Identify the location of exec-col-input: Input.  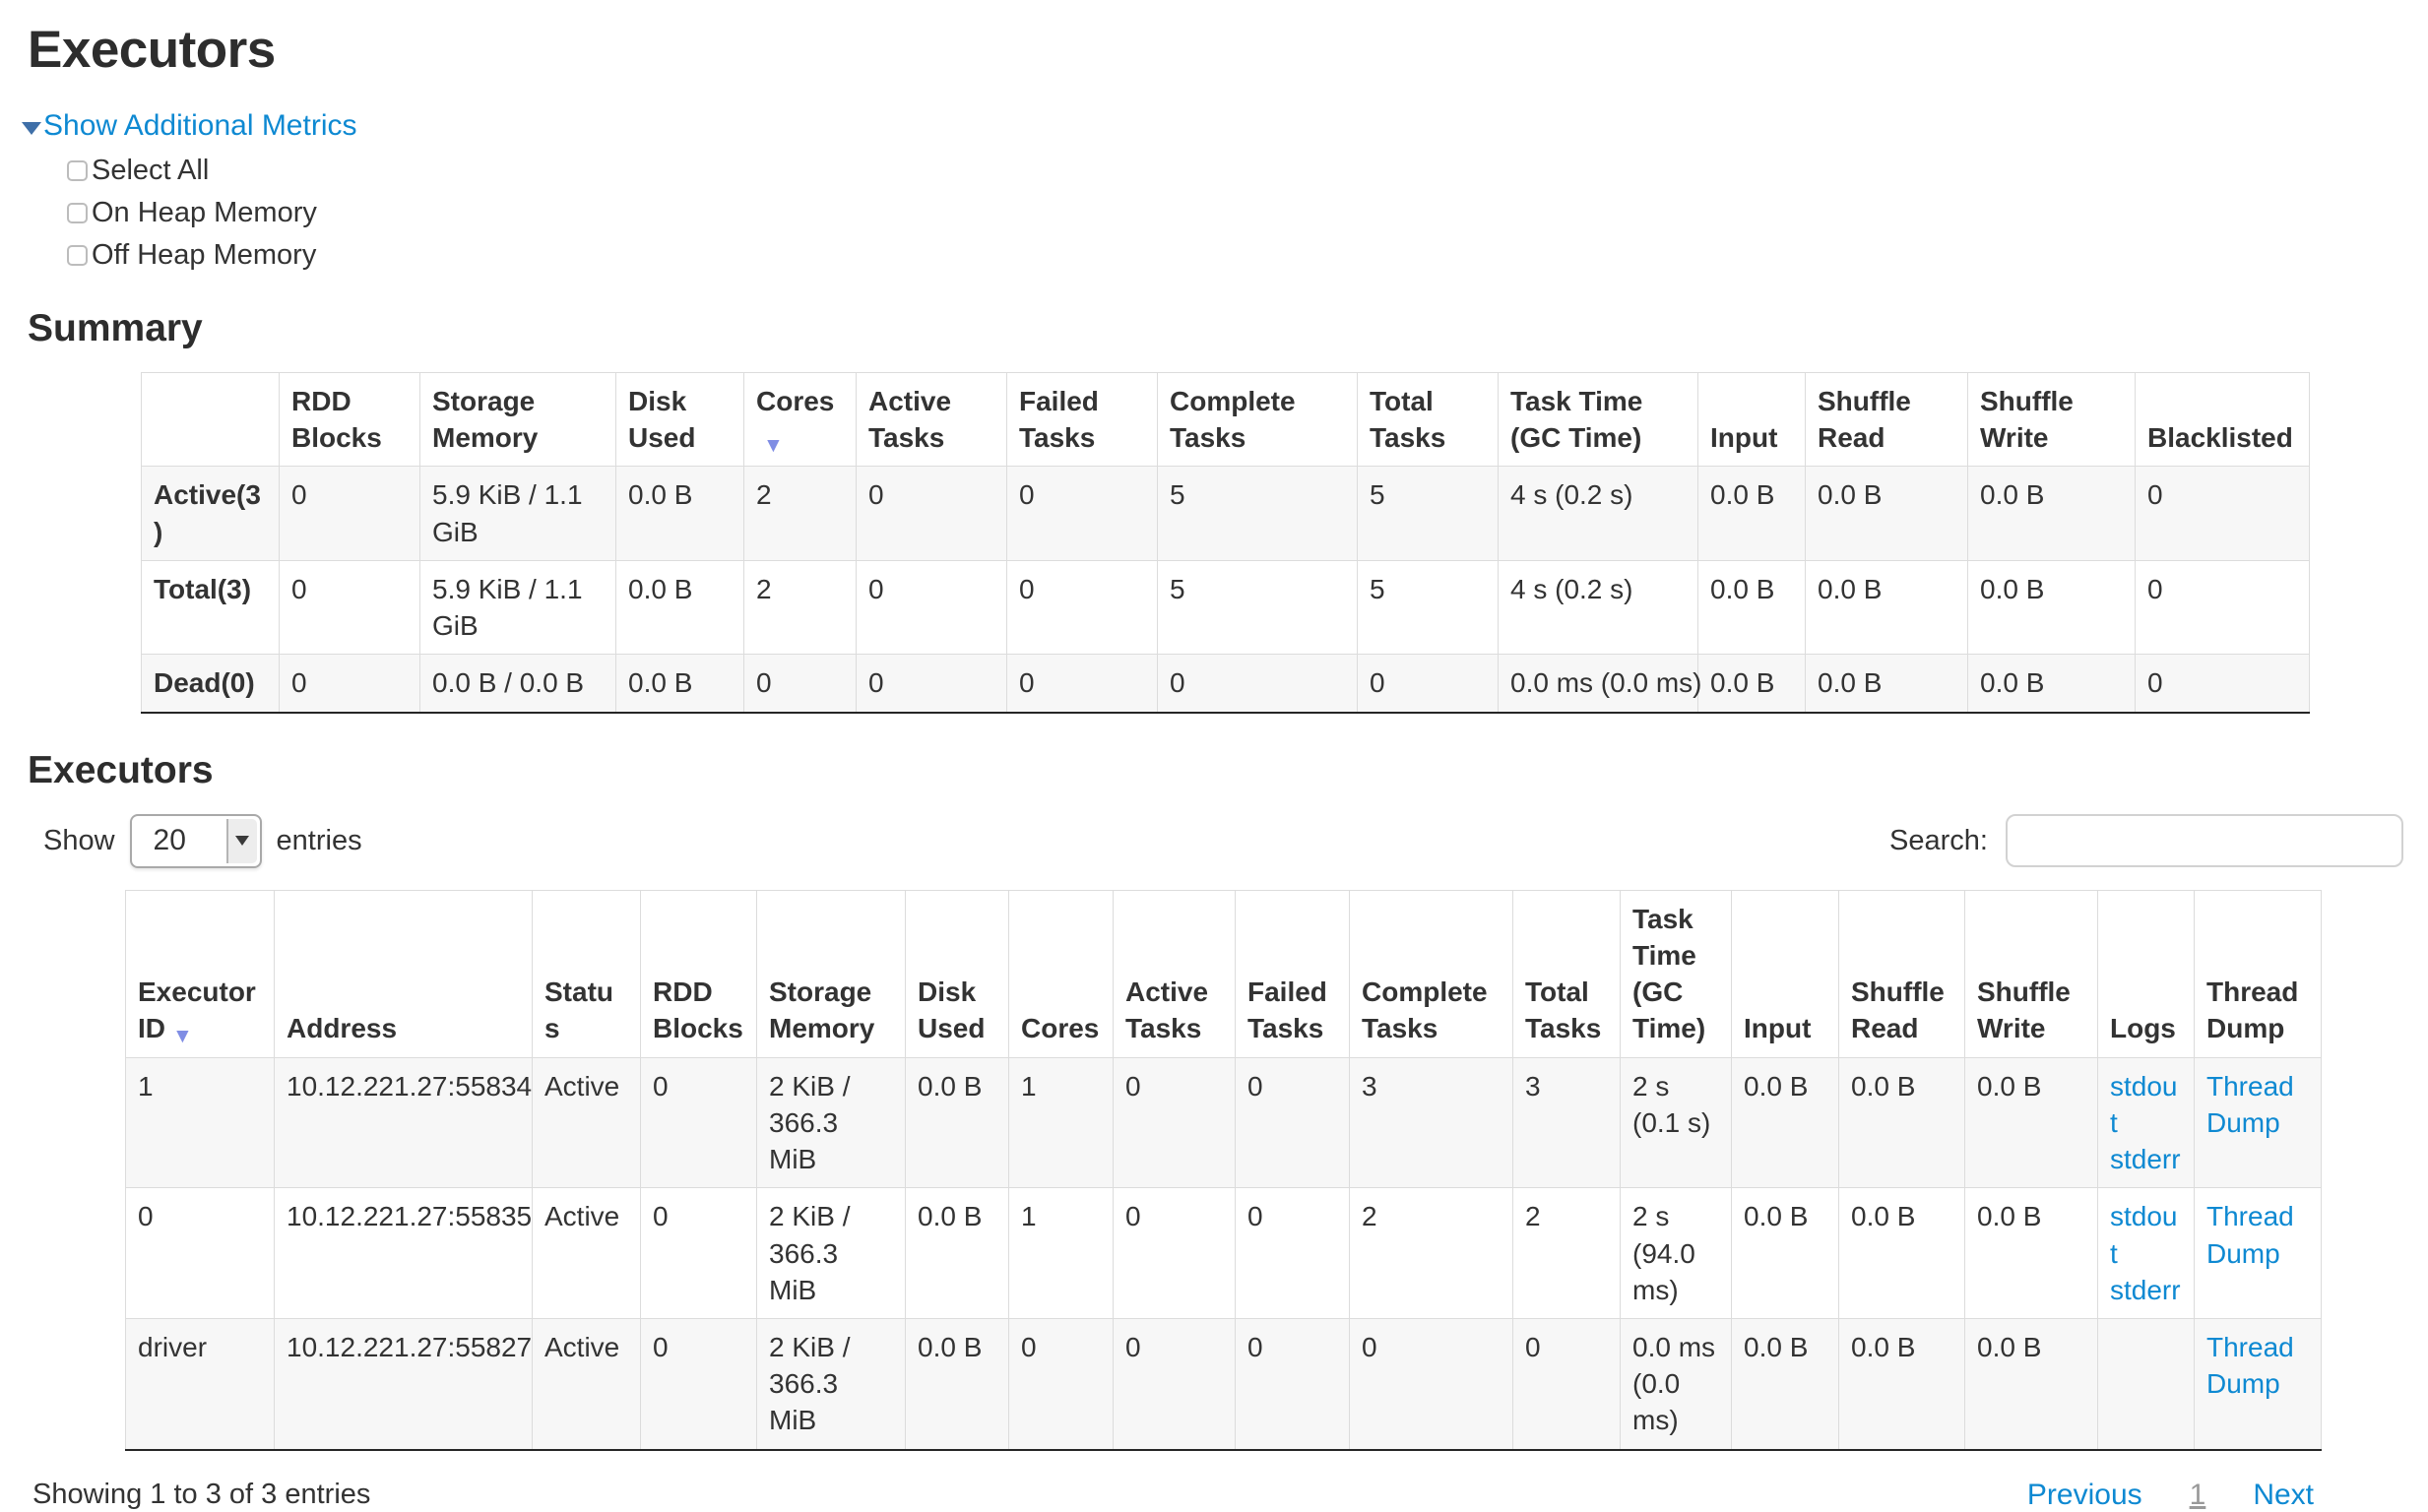
(1785, 973).